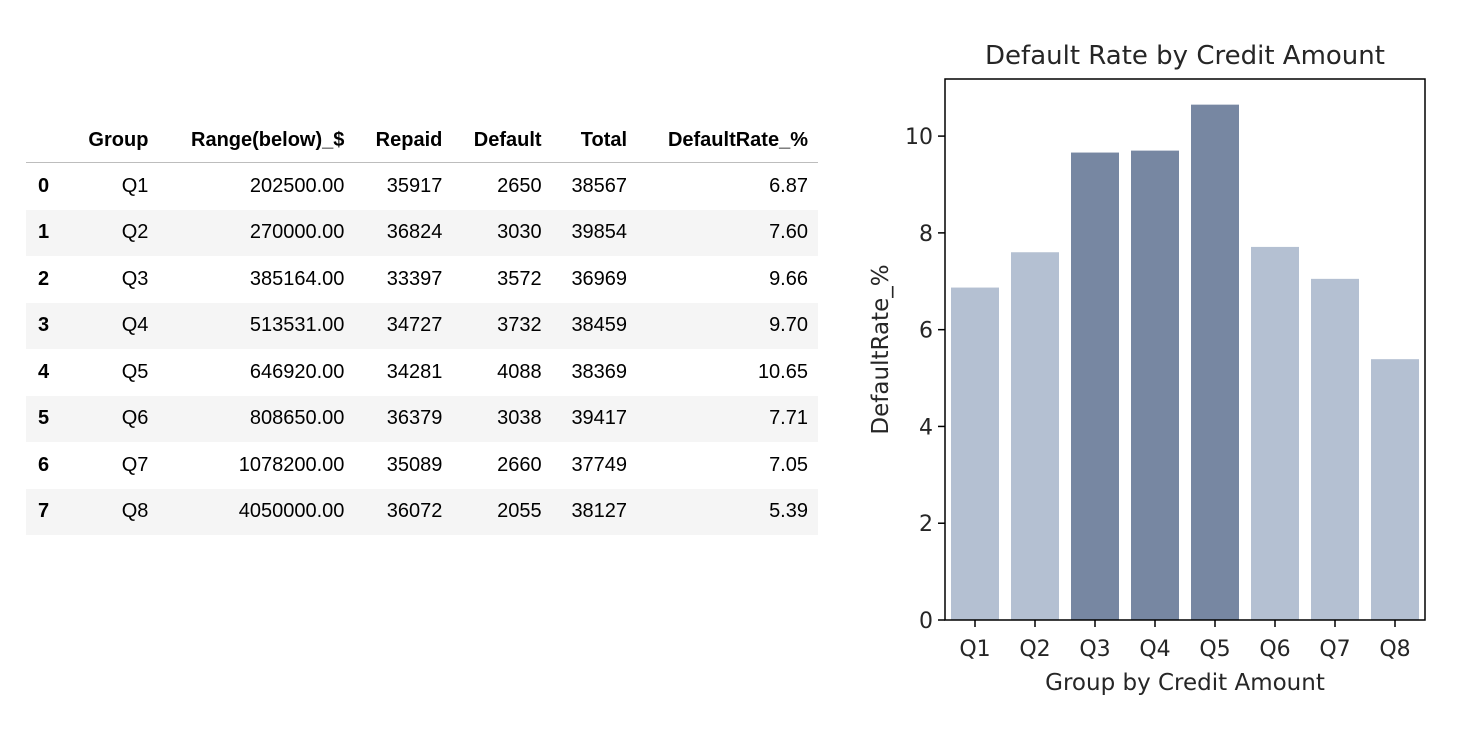 The image size is (1460, 734). What do you see at coordinates (974, 649) in the screenshot?
I see `x-tick-label-q1: Q1` at bounding box center [974, 649].